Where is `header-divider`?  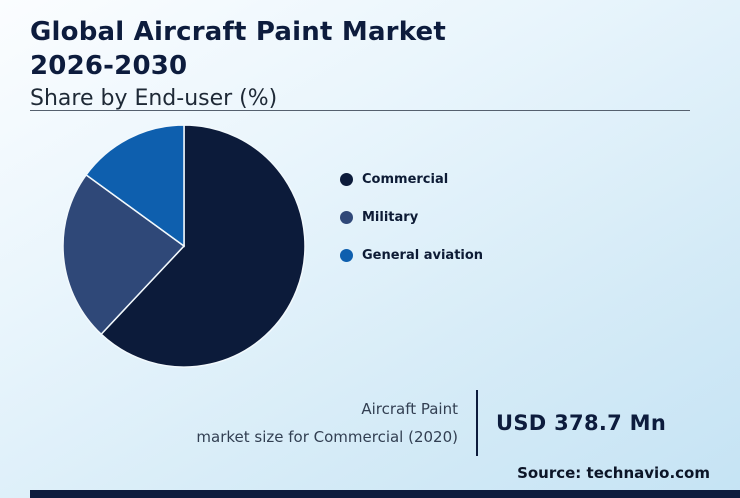
header-divider is located at coordinates (360, 110).